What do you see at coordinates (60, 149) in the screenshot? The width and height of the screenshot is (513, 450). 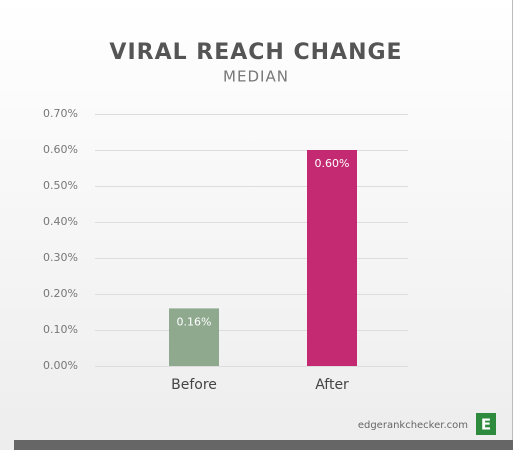 I see `y-tick-label: 0.60%` at bounding box center [60, 149].